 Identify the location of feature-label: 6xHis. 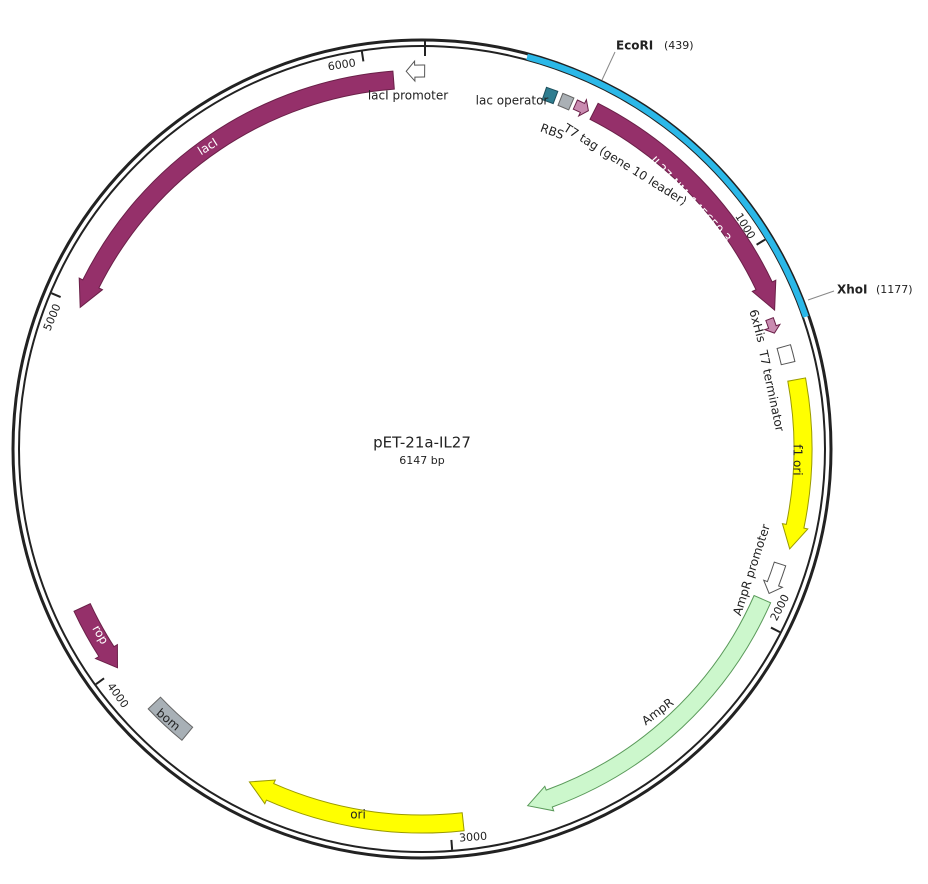
(757, 326).